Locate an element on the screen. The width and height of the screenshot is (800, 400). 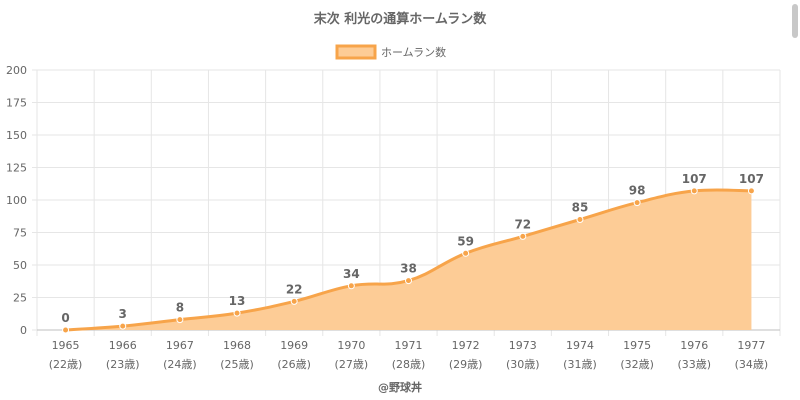
data-label: 0 is located at coordinates (65, 318).